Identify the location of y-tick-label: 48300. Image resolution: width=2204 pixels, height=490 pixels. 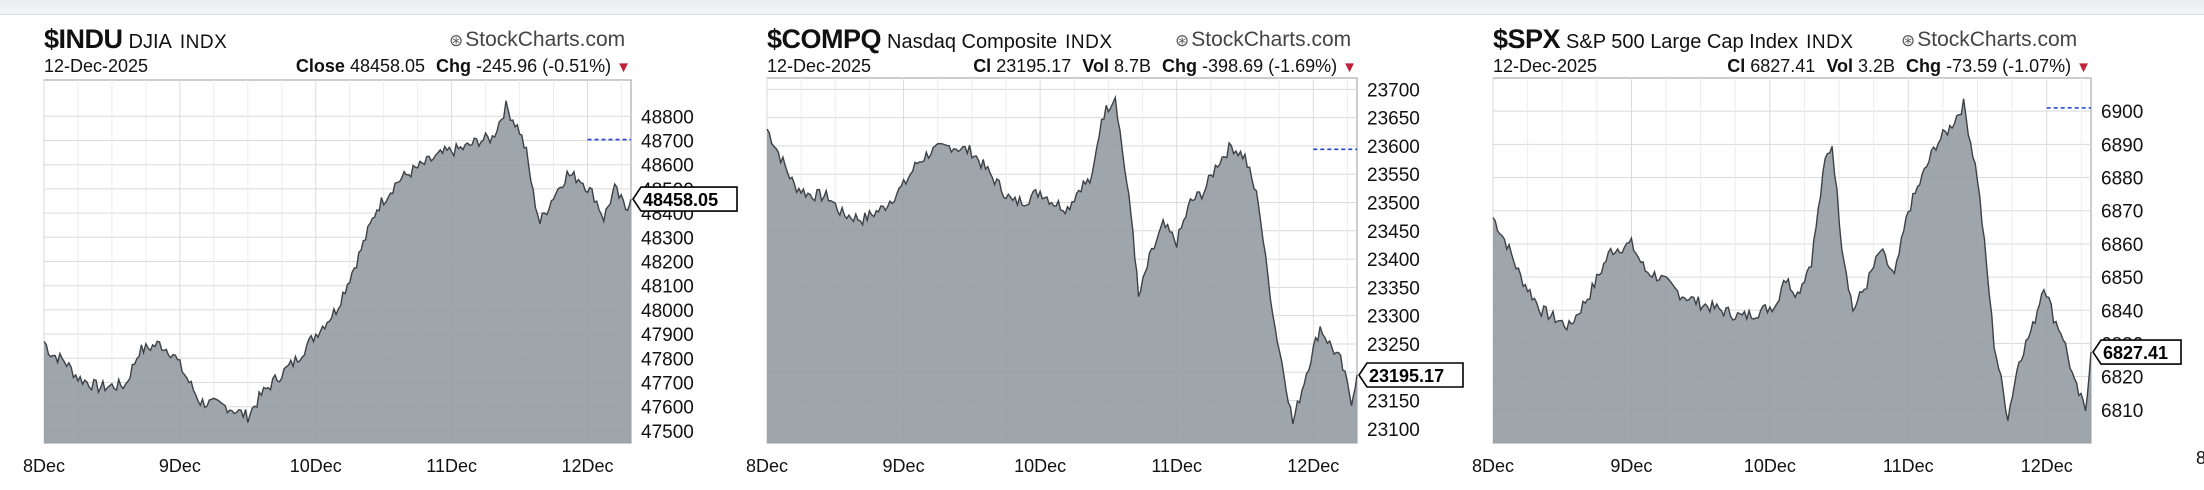
(667, 238).